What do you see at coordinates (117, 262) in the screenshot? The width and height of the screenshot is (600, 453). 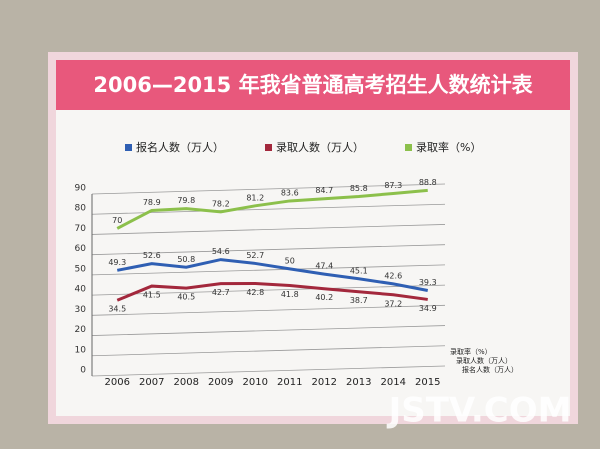 I see `data-label: 49.3` at bounding box center [117, 262].